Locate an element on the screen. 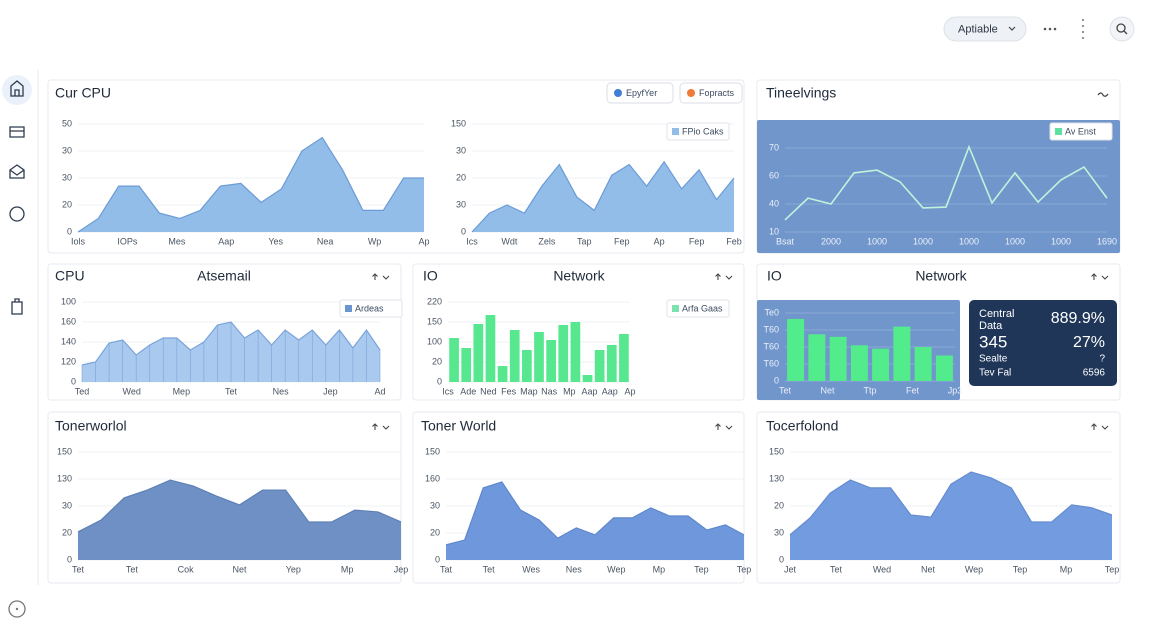 The height and width of the screenshot is (640, 1152). search-button is located at coordinates (1122, 29).